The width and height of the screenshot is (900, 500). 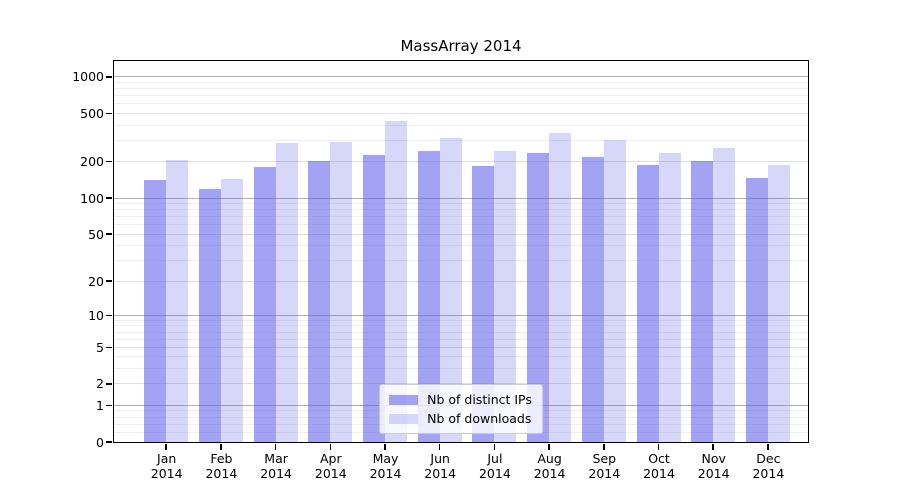 What do you see at coordinates (479, 418) in the screenshot?
I see `legend-label-downloads: Nb of downloads` at bounding box center [479, 418].